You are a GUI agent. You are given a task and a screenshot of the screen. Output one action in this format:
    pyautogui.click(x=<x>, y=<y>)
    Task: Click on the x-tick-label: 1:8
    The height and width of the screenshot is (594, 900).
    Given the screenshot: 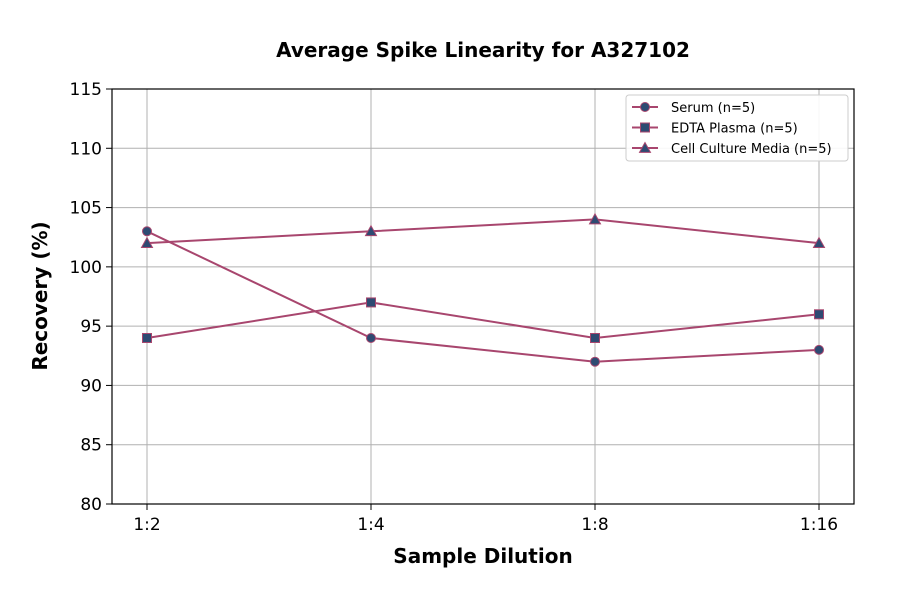 What is the action you would take?
    pyautogui.click(x=594, y=525)
    